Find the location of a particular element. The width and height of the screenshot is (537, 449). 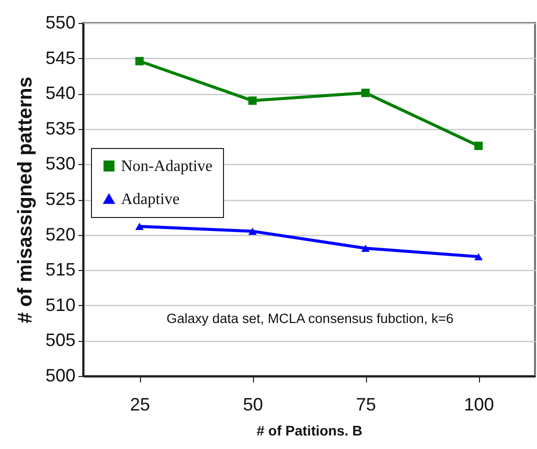

x-tick-label: 25 is located at coordinates (140, 404).